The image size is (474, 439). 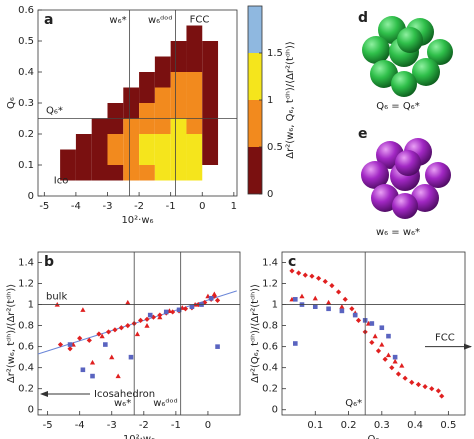 I want to click on x-axis-label: 10²·w₆, so click(x=137, y=220).